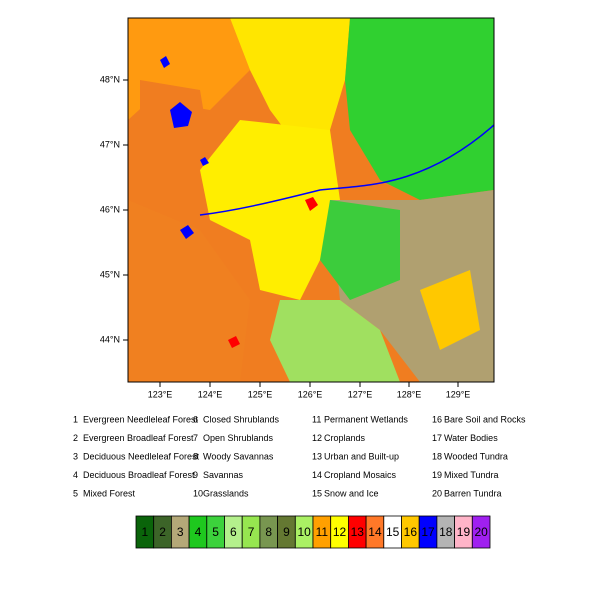 The height and width of the screenshot is (605, 600). What do you see at coordinates (458, 394) in the screenshot?
I see `x-tick-label: 129°E` at bounding box center [458, 394].